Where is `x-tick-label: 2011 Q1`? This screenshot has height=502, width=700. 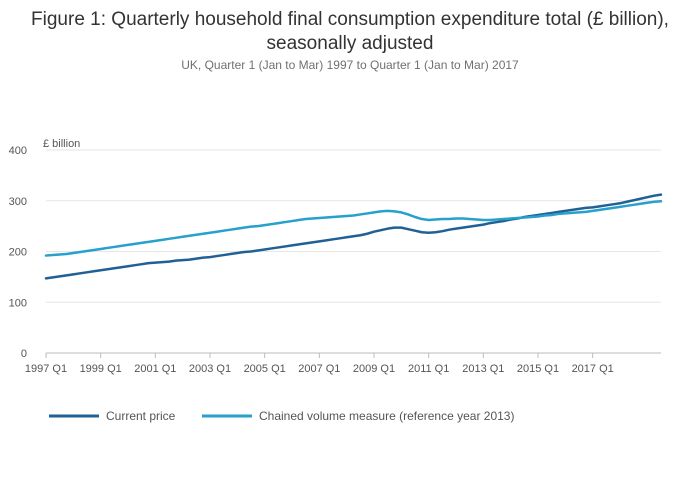 x-tick-label: 2011 Q1 is located at coordinates (428, 369).